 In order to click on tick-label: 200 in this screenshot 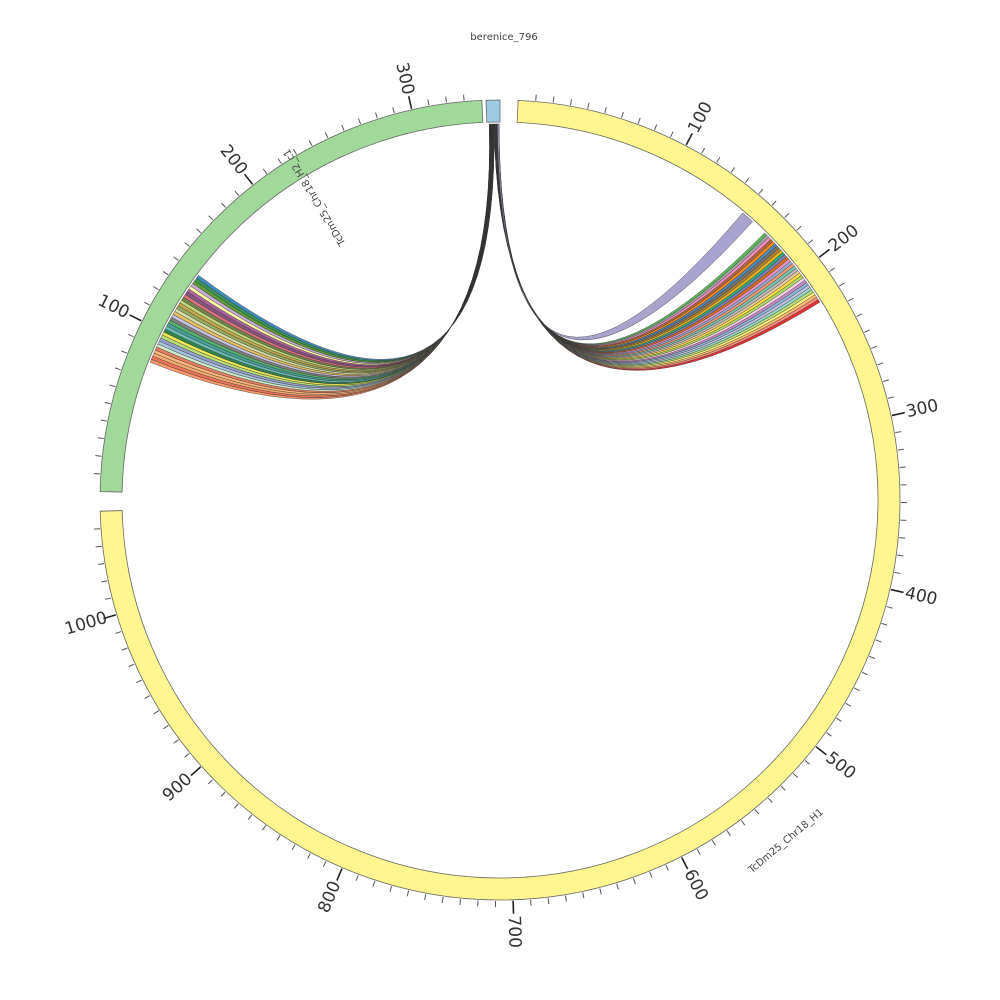, I will do `click(234, 160)`.